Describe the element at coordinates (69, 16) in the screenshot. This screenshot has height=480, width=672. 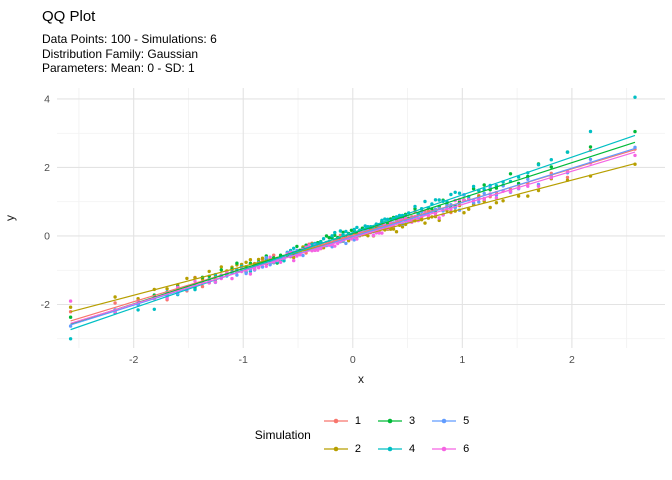
I see `chart-title: QQ Plot` at that location.